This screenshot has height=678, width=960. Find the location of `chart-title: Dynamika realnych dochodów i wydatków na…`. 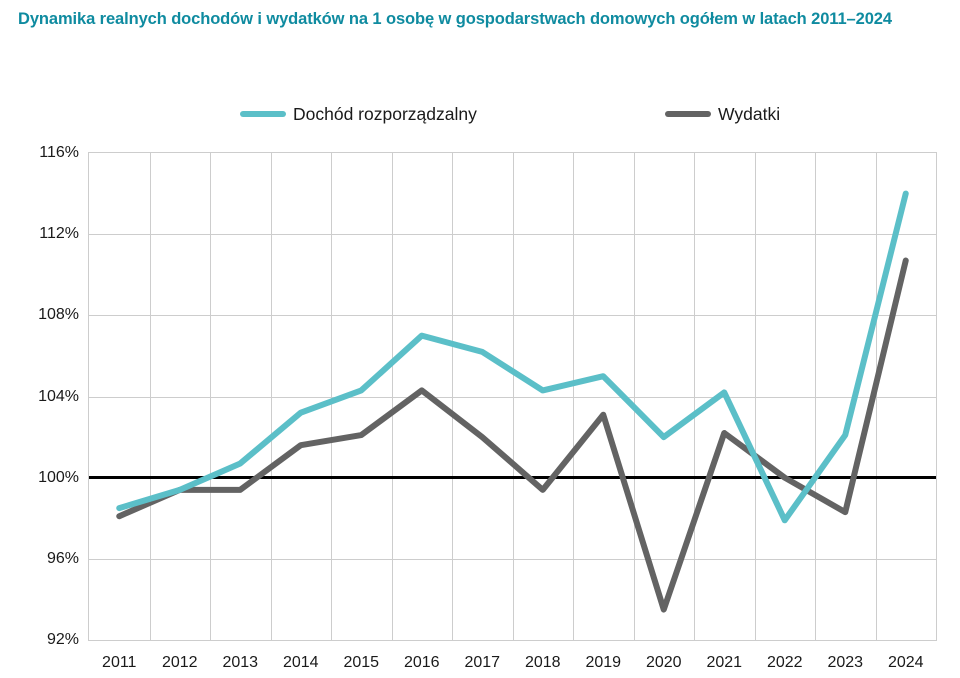

chart-title: Dynamika realnych dochodów i wydatków na… is located at coordinates (455, 19).